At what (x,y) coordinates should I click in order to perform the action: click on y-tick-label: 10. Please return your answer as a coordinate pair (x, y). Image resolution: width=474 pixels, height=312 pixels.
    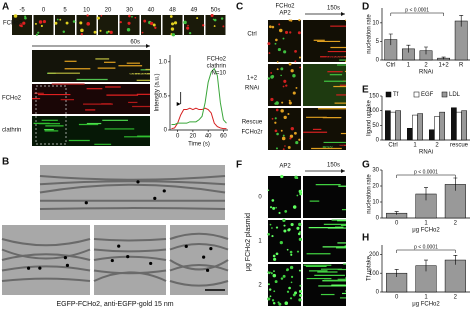
    Looking at the image, I should click on (375, 23).